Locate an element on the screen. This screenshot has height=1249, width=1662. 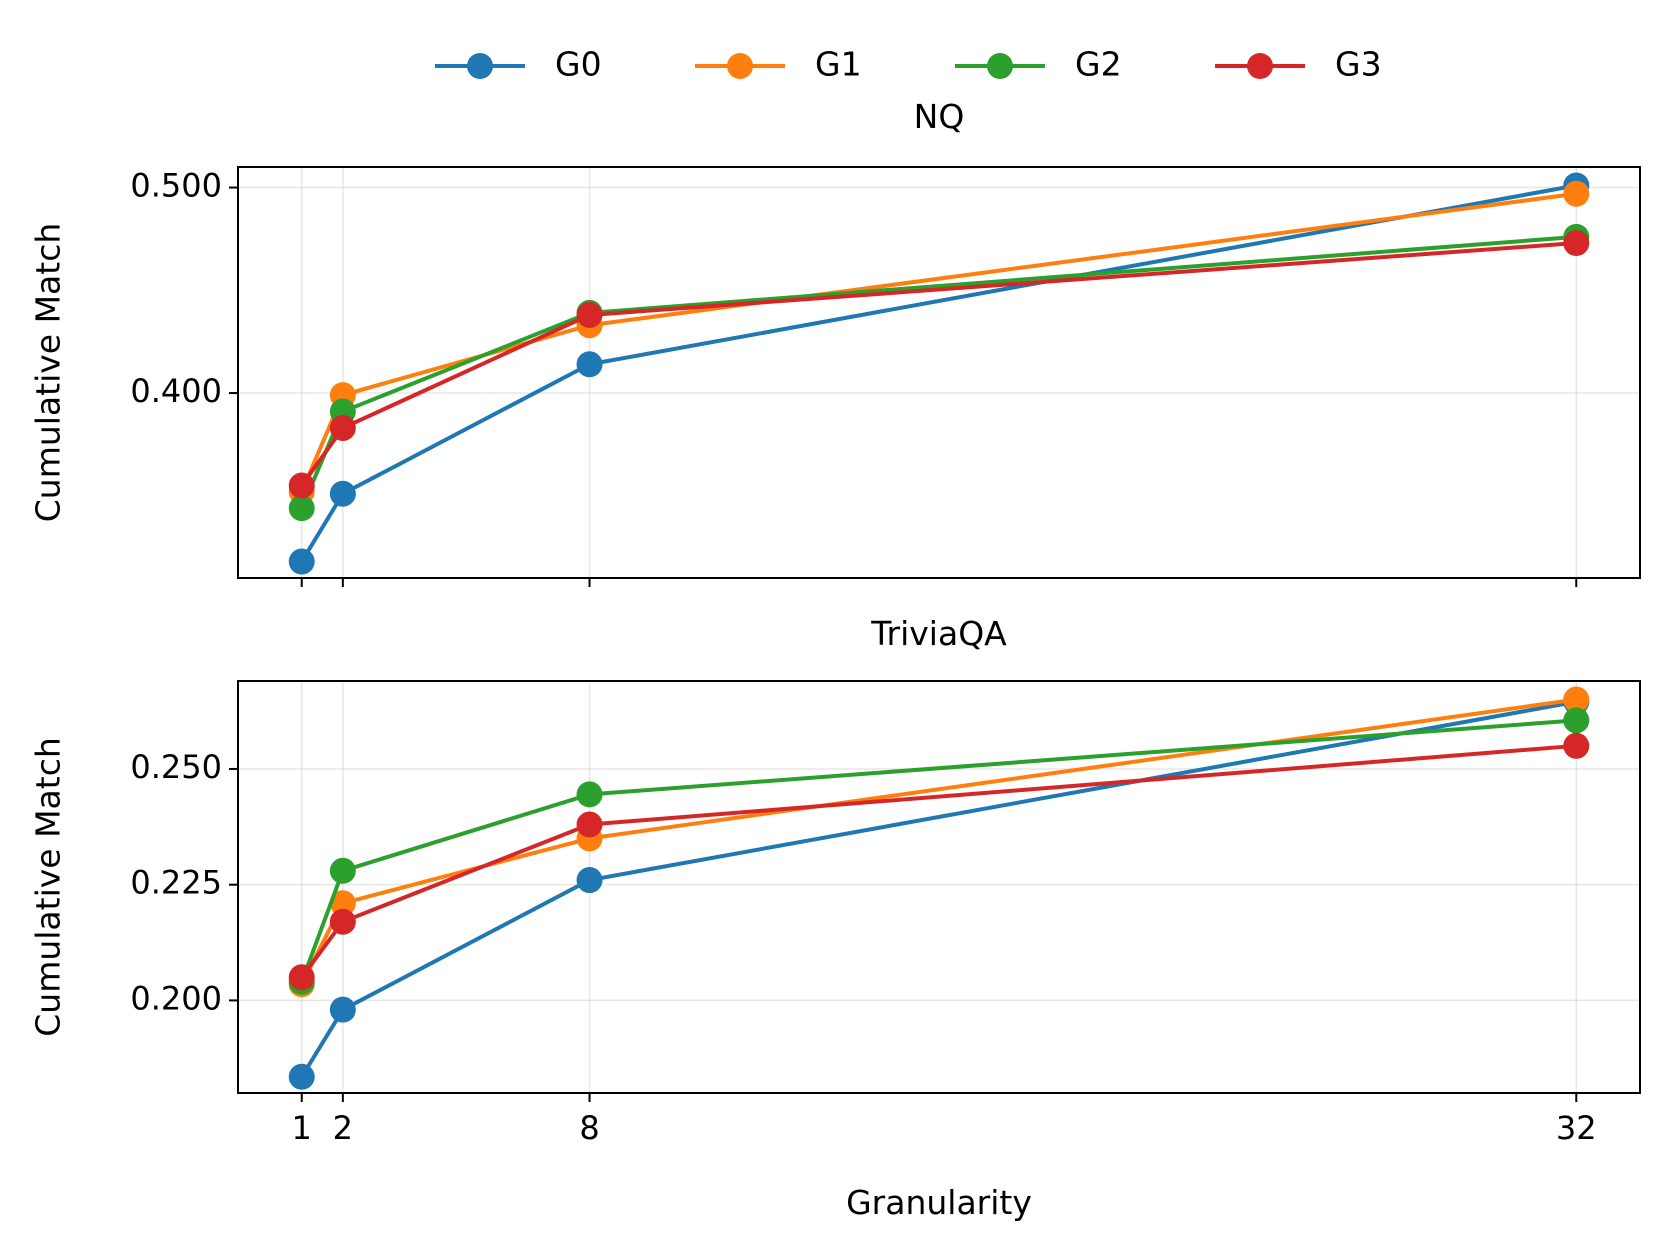
y-tick-label-triviaqa: 0.200 is located at coordinates (176, 998).